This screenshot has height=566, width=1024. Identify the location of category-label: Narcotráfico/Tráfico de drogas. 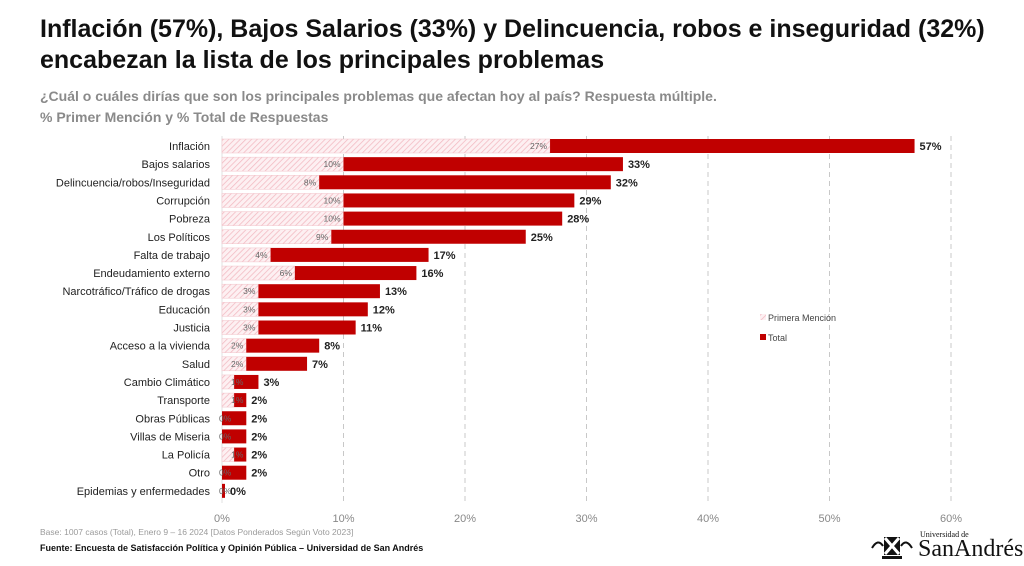
(136, 292).